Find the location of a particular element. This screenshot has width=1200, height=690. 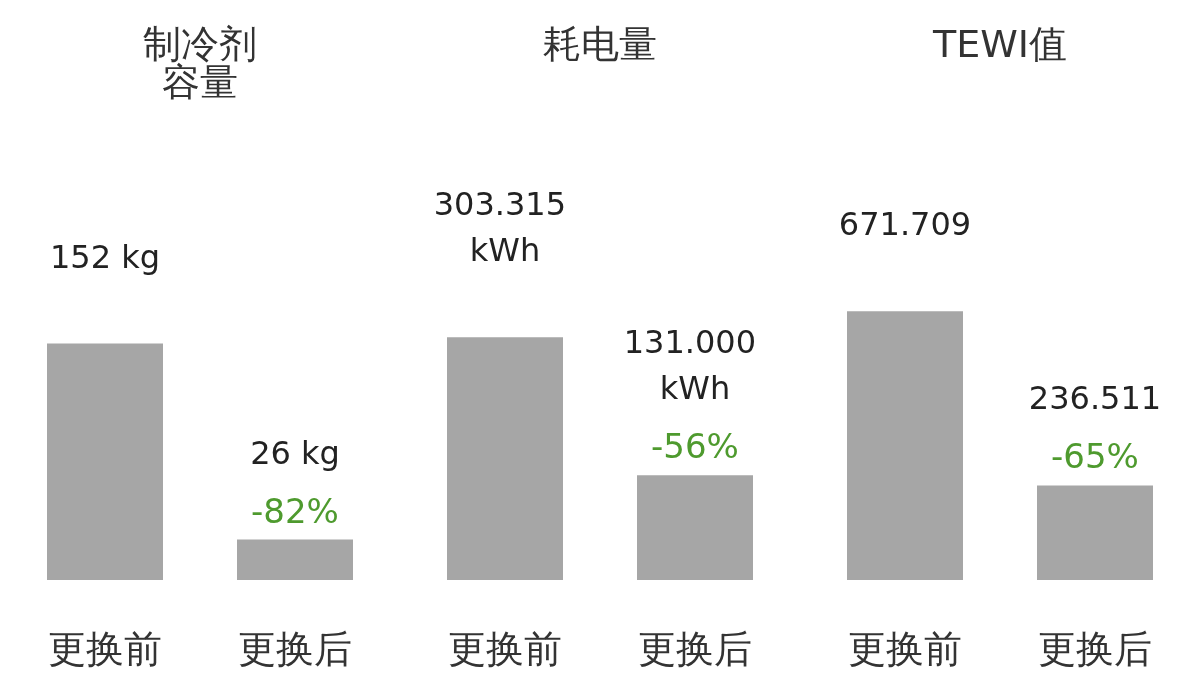

data-label: 26 kg is located at coordinates (295, 452).